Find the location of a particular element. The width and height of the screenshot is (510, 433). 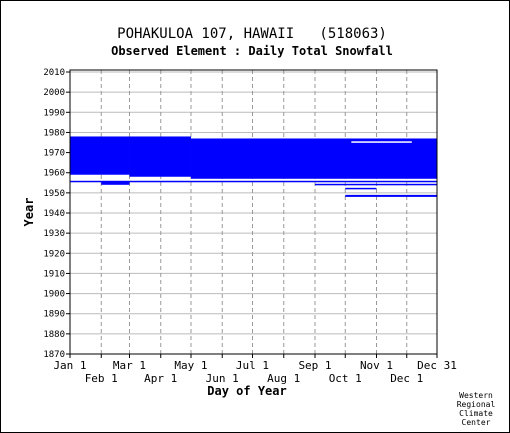

credit-line-western: Western is located at coordinates (476, 395).